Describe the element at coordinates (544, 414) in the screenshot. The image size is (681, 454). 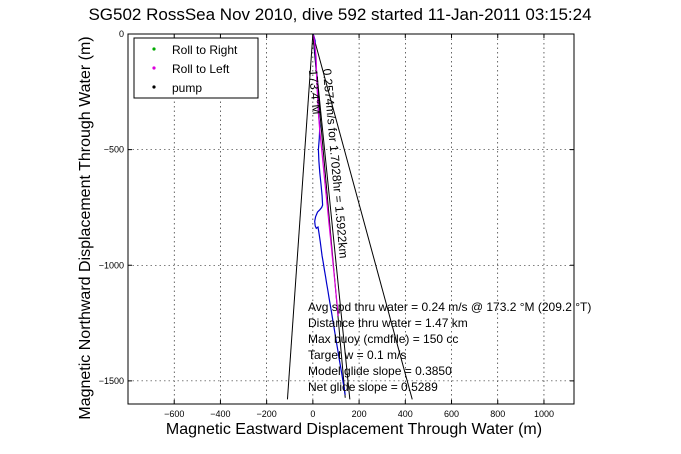
I see `x-tick-label: 1000` at that location.